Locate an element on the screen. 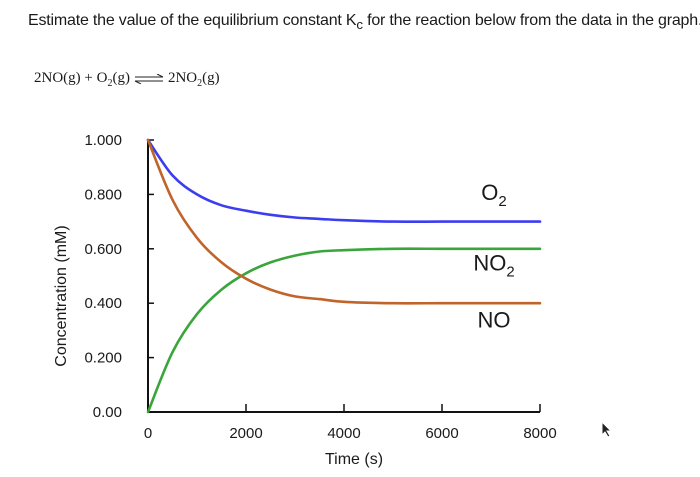 This screenshot has width=700, height=477. mouse-pointer-icon is located at coordinates (607, 429).